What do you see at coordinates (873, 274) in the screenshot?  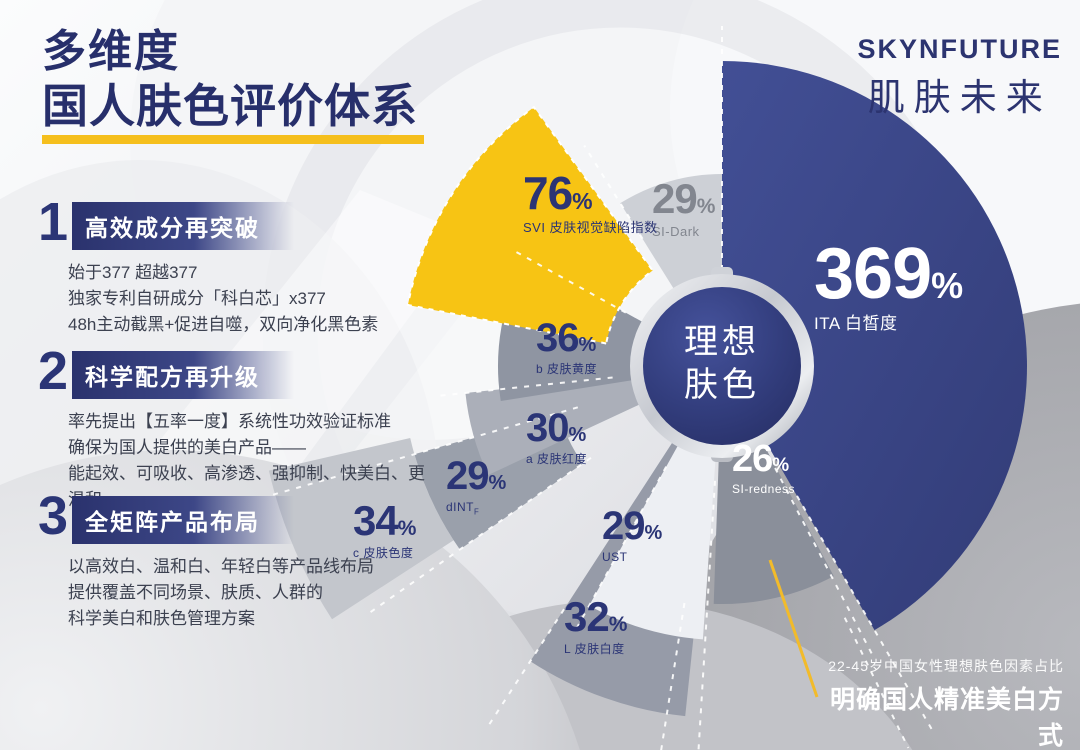 I see `label-ita-value: 369` at bounding box center [873, 274].